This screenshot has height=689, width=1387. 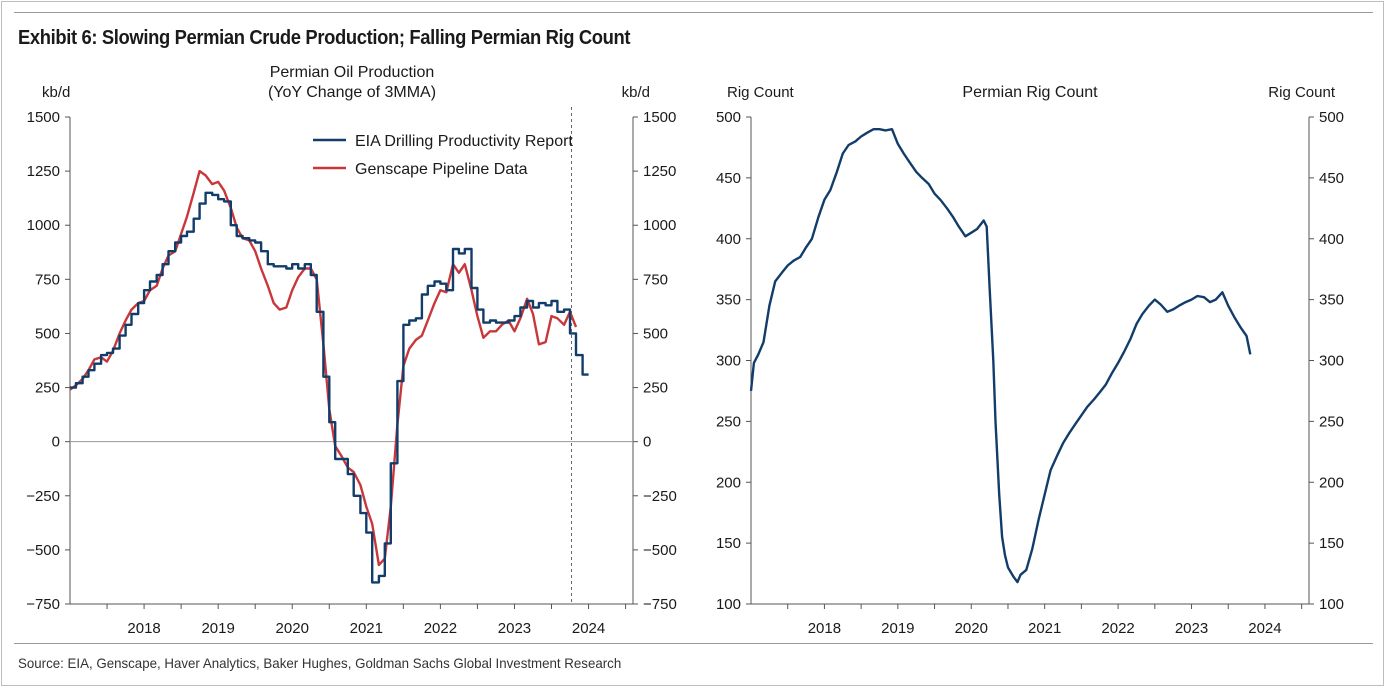 I want to click on y-tick-label-left: 300, so click(x=728, y=361).